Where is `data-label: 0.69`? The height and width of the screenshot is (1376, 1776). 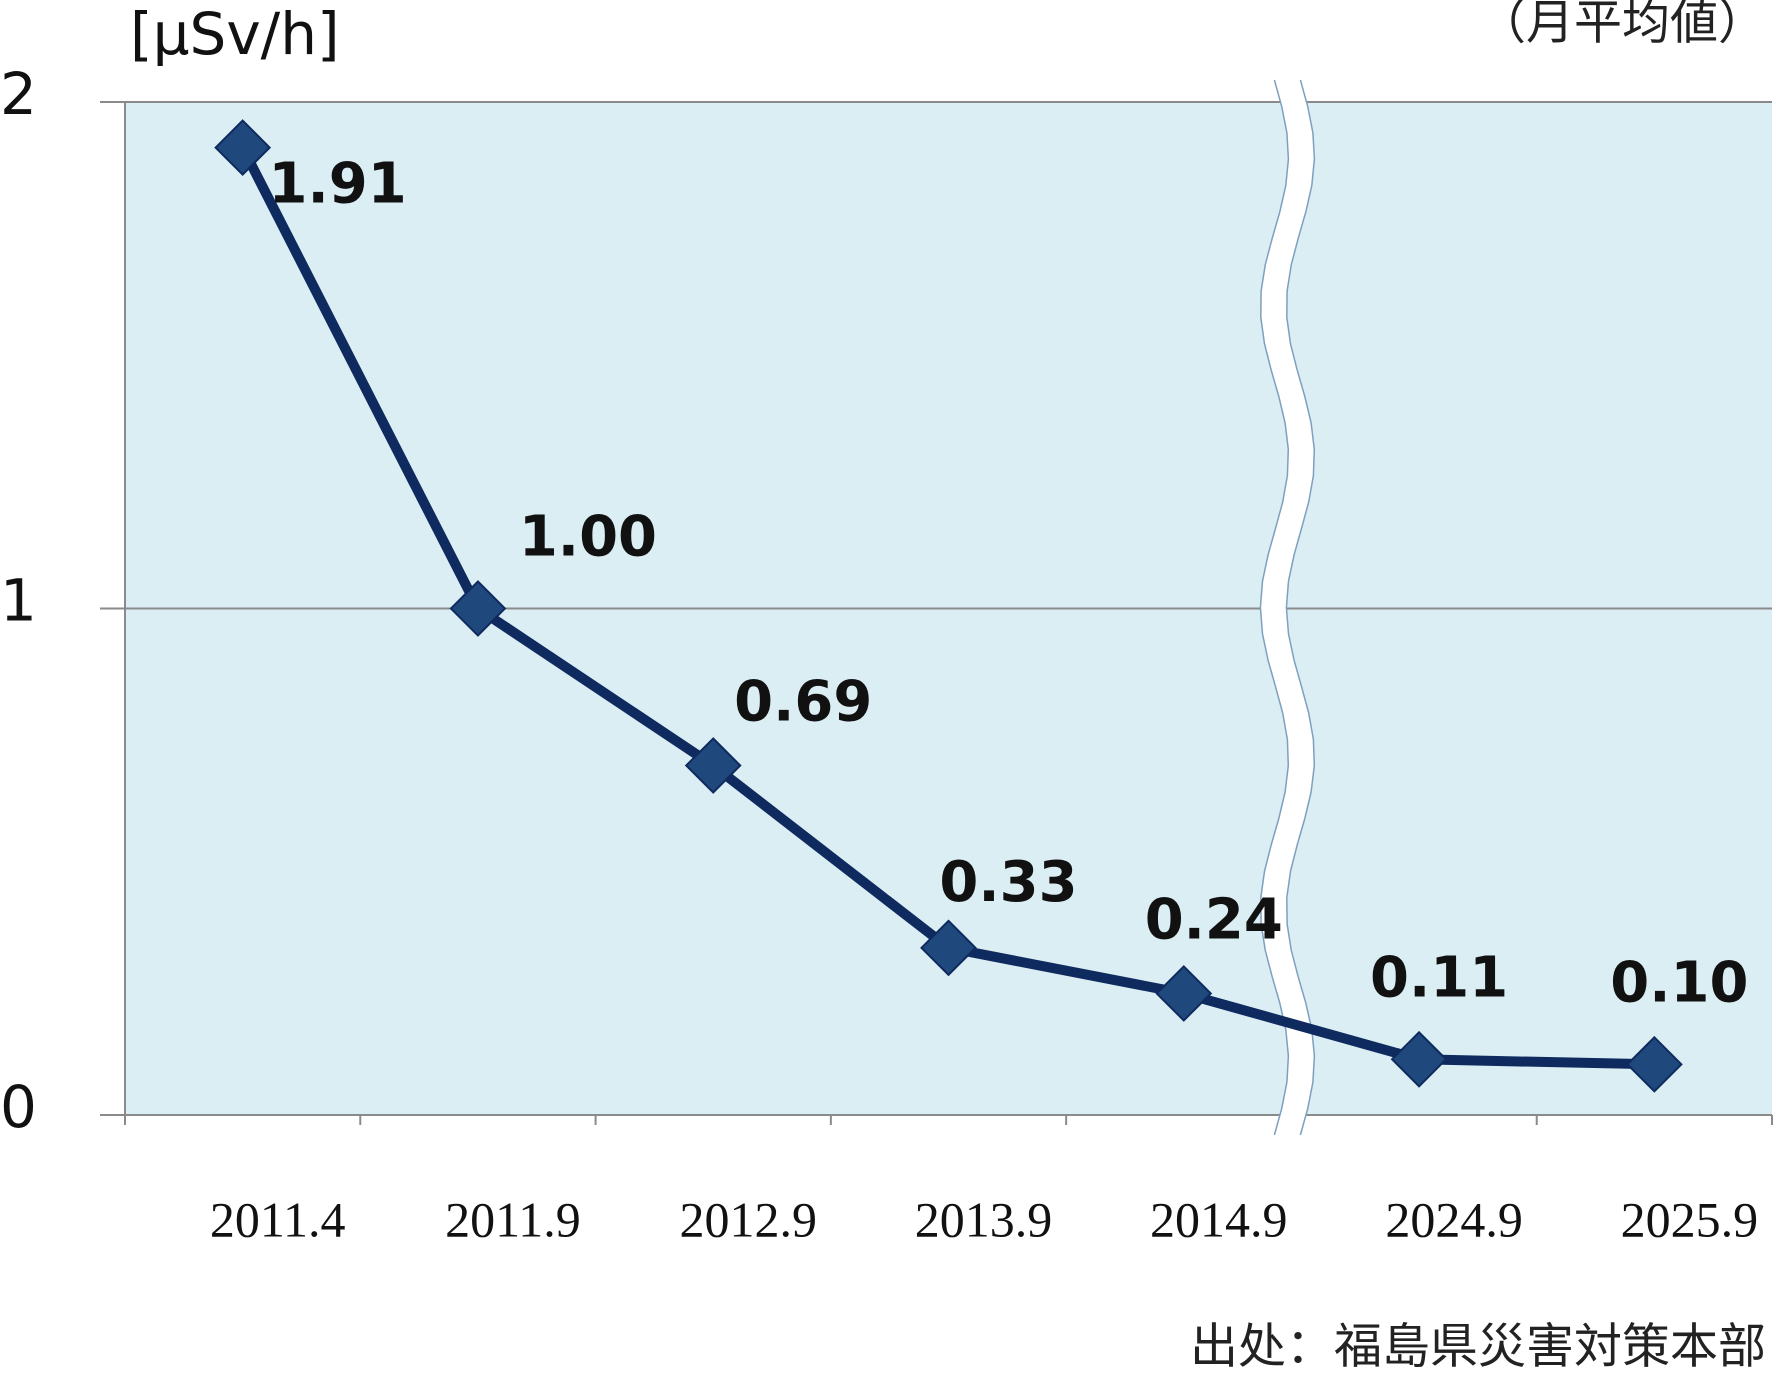
data-label: 0.69 is located at coordinates (803, 702).